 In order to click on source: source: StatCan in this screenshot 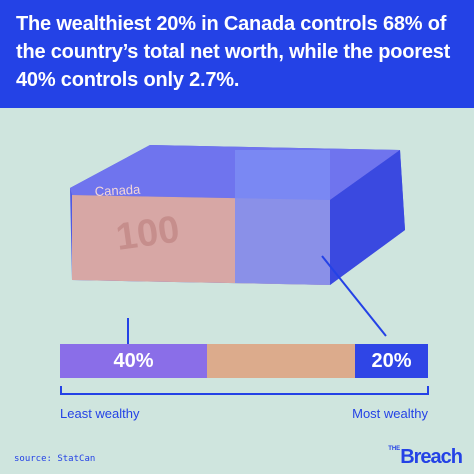, I will do `click(55, 459)`.